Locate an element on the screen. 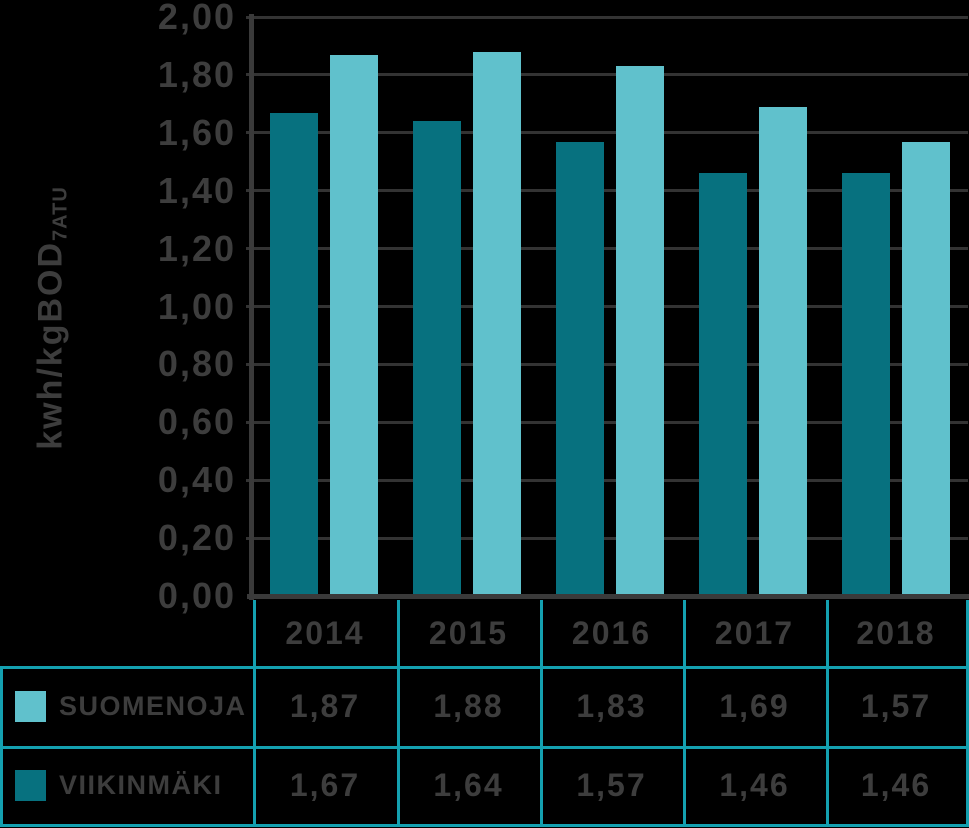 Image resolution: width=969 pixels, height=828 pixels. y-tick-label: 2,00 is located at coordinates (196, 18).